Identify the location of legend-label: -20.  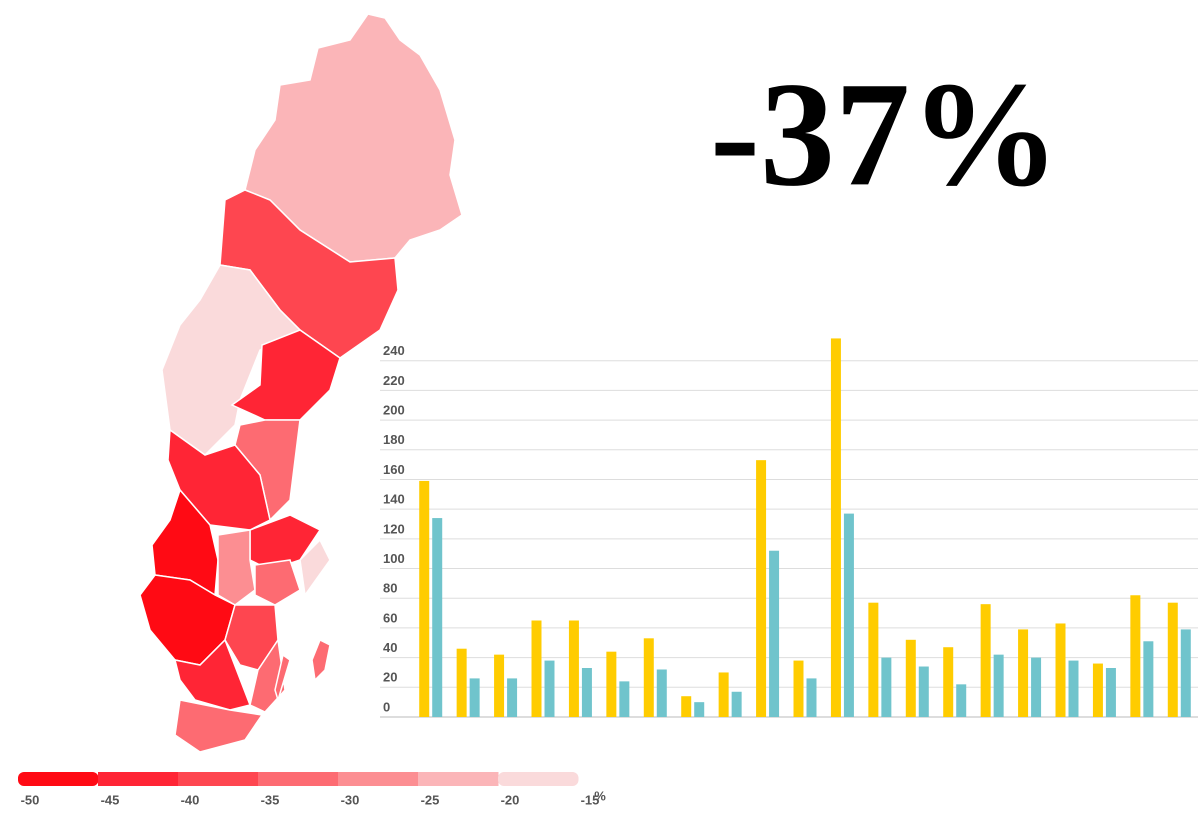
(510, 799).